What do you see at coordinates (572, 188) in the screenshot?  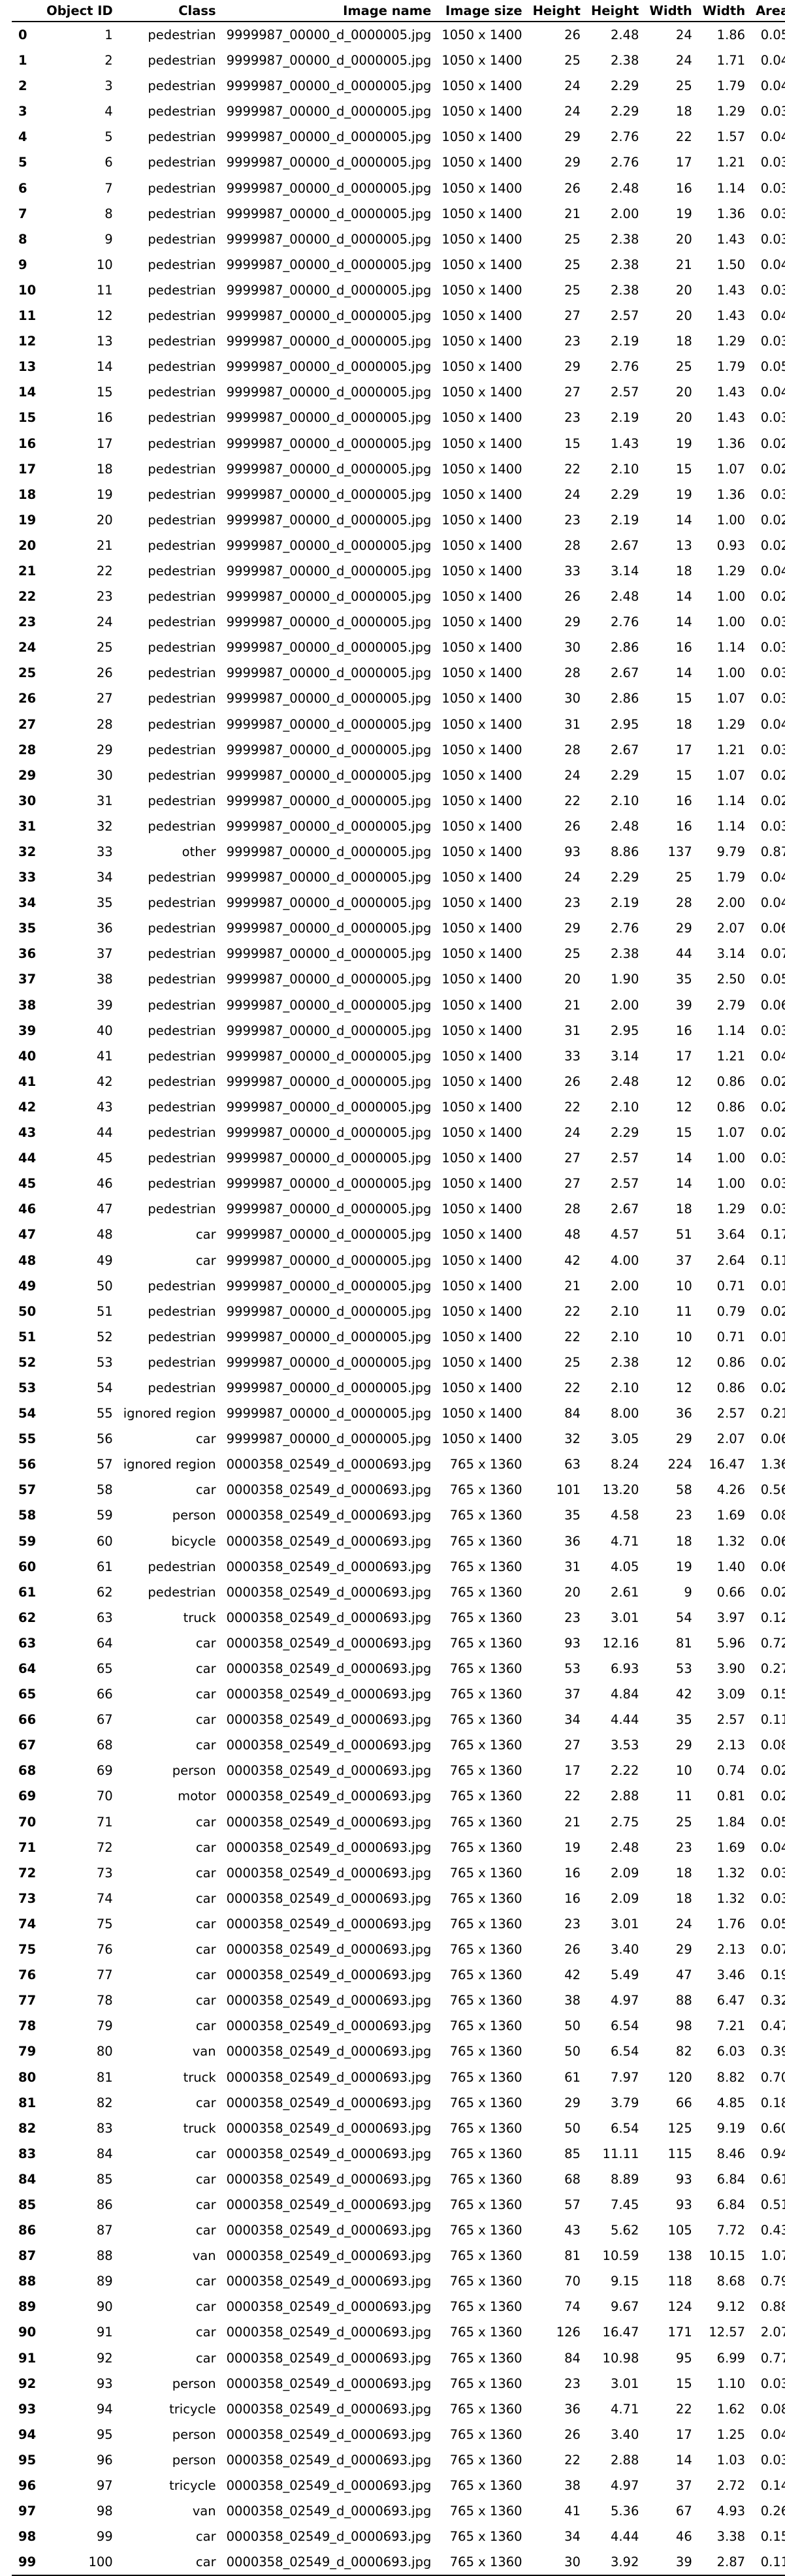 I see `table-cell: 26` at bounding box center [572, 188].